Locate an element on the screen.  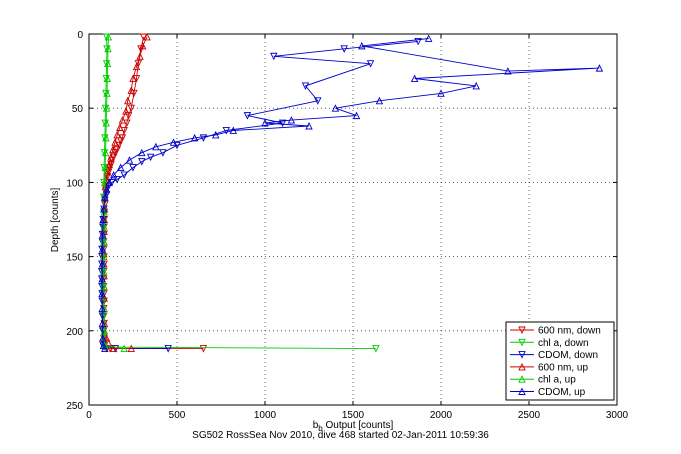
y-tick-label: 50 is located at coordinates (78, 109).